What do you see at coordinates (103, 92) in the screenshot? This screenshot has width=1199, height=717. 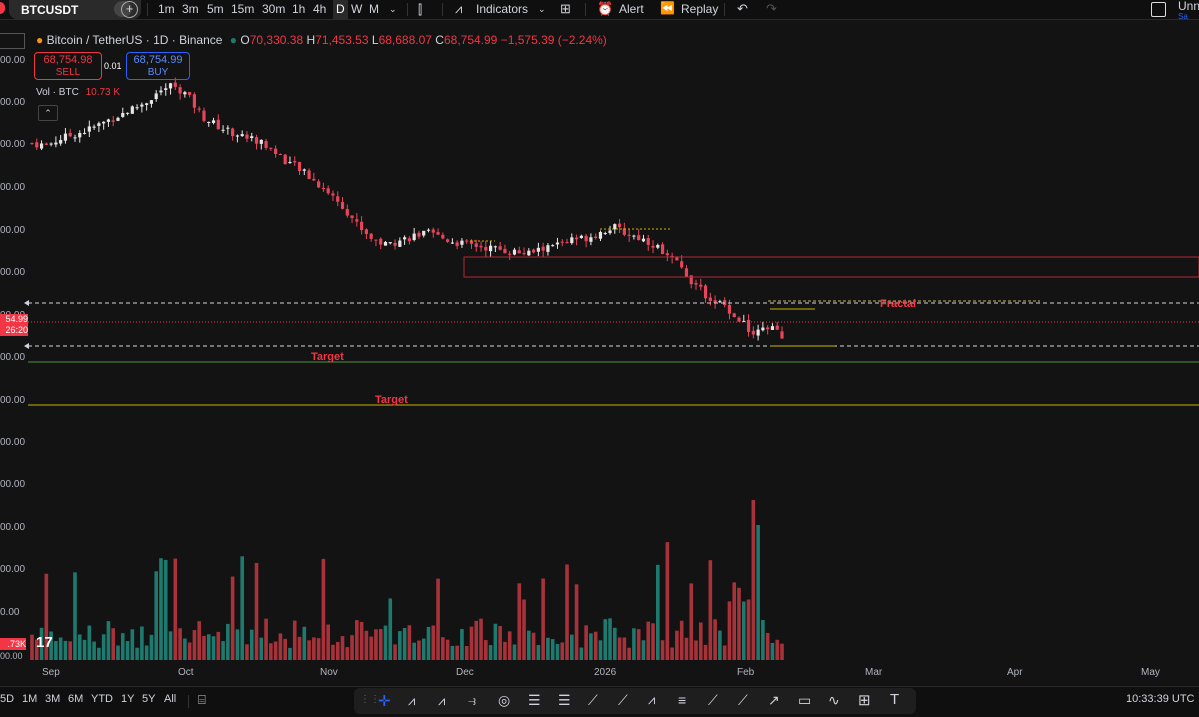 I see `volume-value: 10.73 K` at bounding box center [103, 92].